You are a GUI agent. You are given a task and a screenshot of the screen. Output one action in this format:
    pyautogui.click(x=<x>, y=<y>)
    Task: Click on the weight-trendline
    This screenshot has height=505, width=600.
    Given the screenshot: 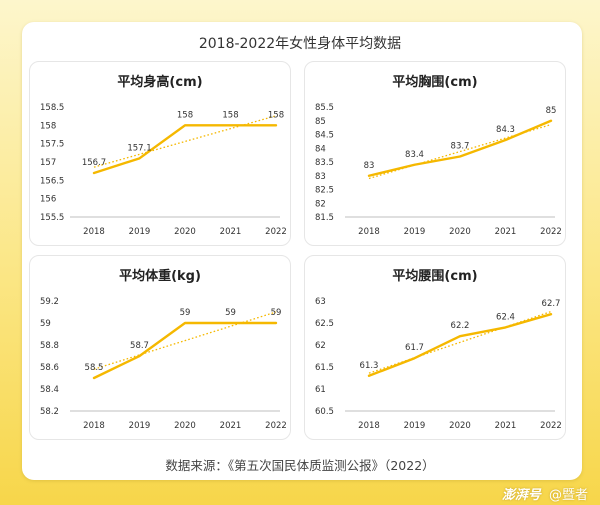 What is the action you would take?
    pyautogui.click(x=185, y=340)
    